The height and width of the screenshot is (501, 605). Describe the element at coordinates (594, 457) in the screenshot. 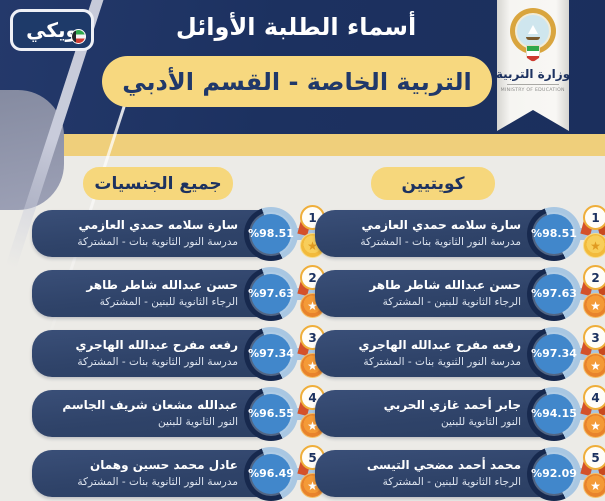

I see `rank-number: 5` at that location.